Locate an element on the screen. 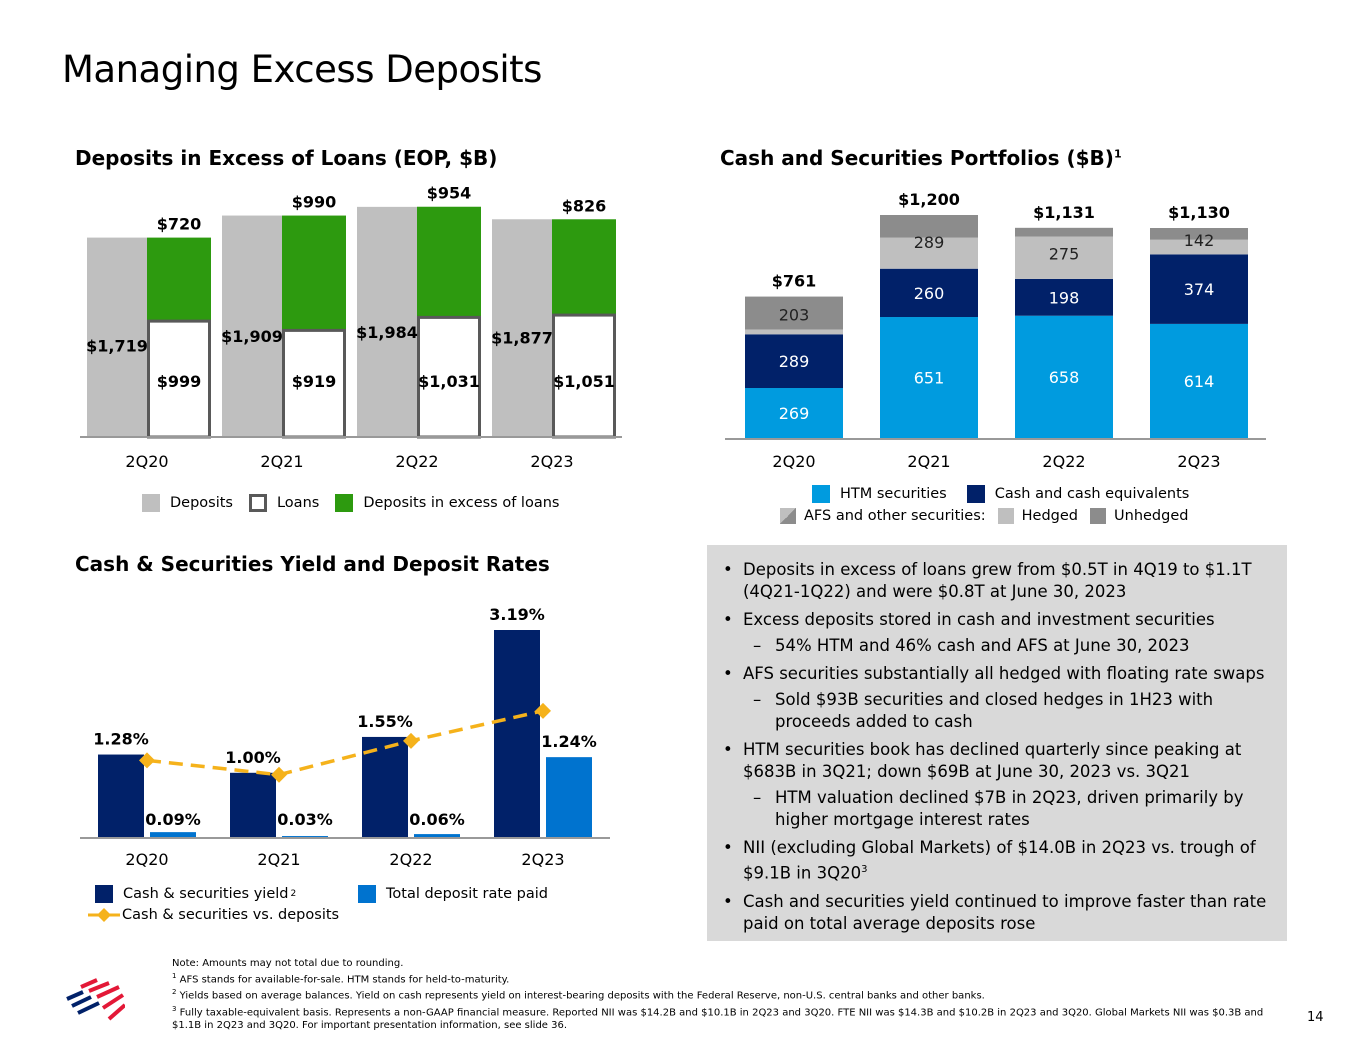  label-loans: $1,031 is located at coordinates (449, 381).